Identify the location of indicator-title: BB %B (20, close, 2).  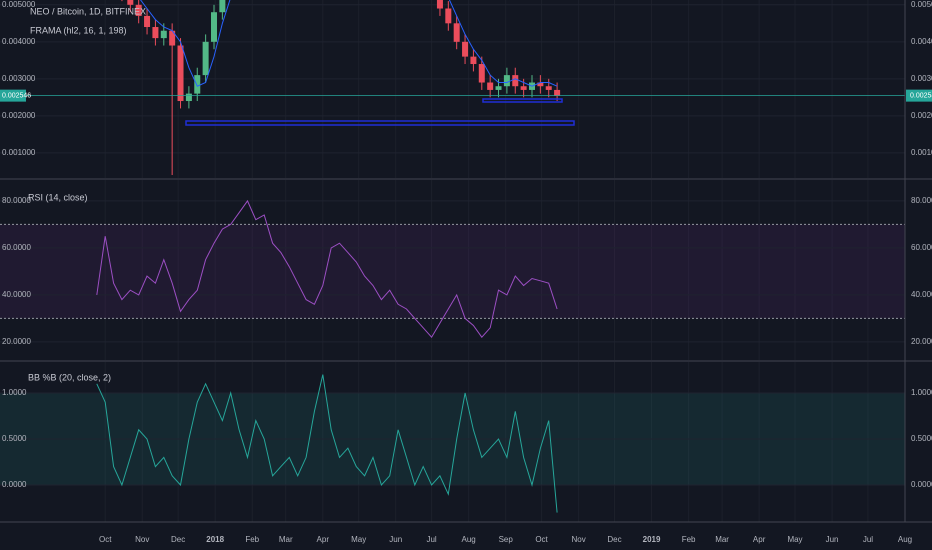
(69, 377).